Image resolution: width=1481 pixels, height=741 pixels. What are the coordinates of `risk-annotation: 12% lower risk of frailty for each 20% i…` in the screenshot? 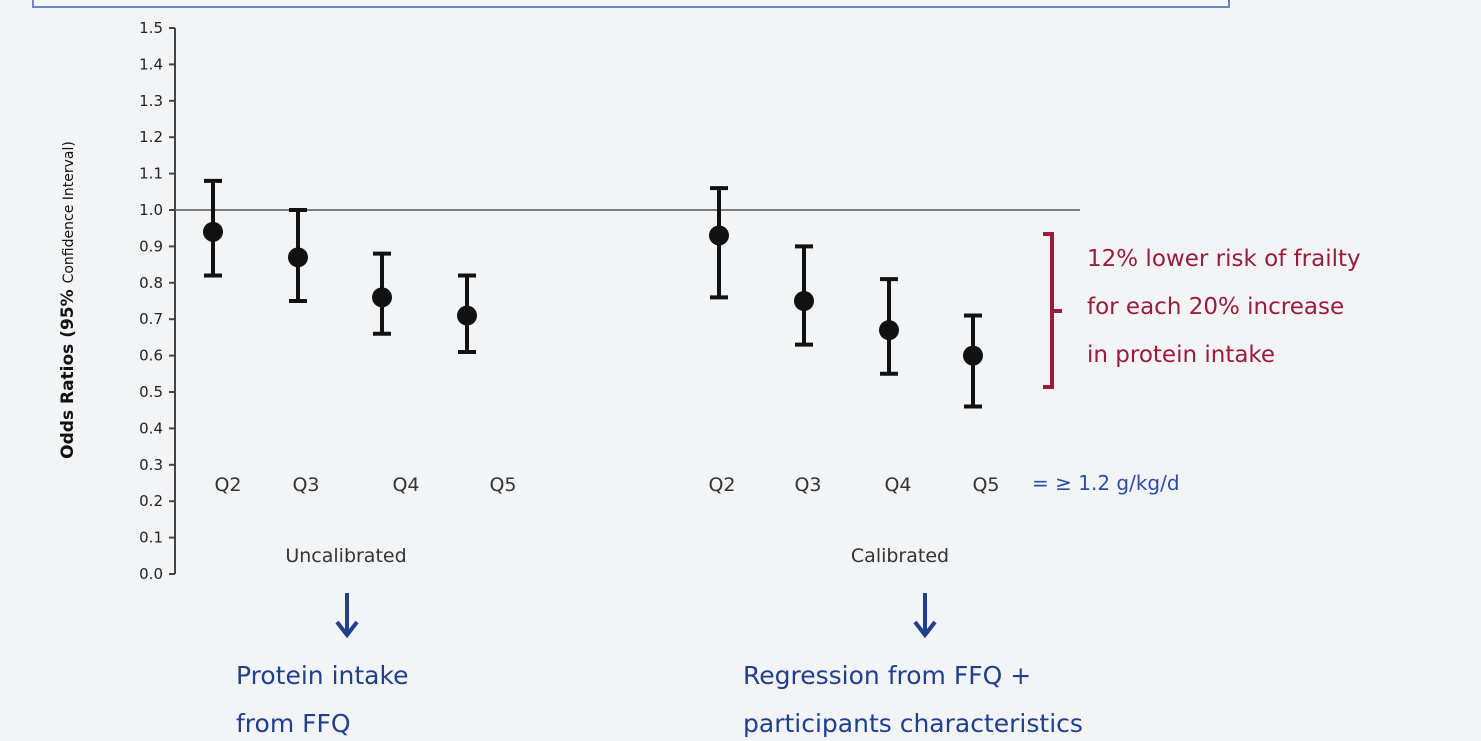 It's located at (1227, 307).